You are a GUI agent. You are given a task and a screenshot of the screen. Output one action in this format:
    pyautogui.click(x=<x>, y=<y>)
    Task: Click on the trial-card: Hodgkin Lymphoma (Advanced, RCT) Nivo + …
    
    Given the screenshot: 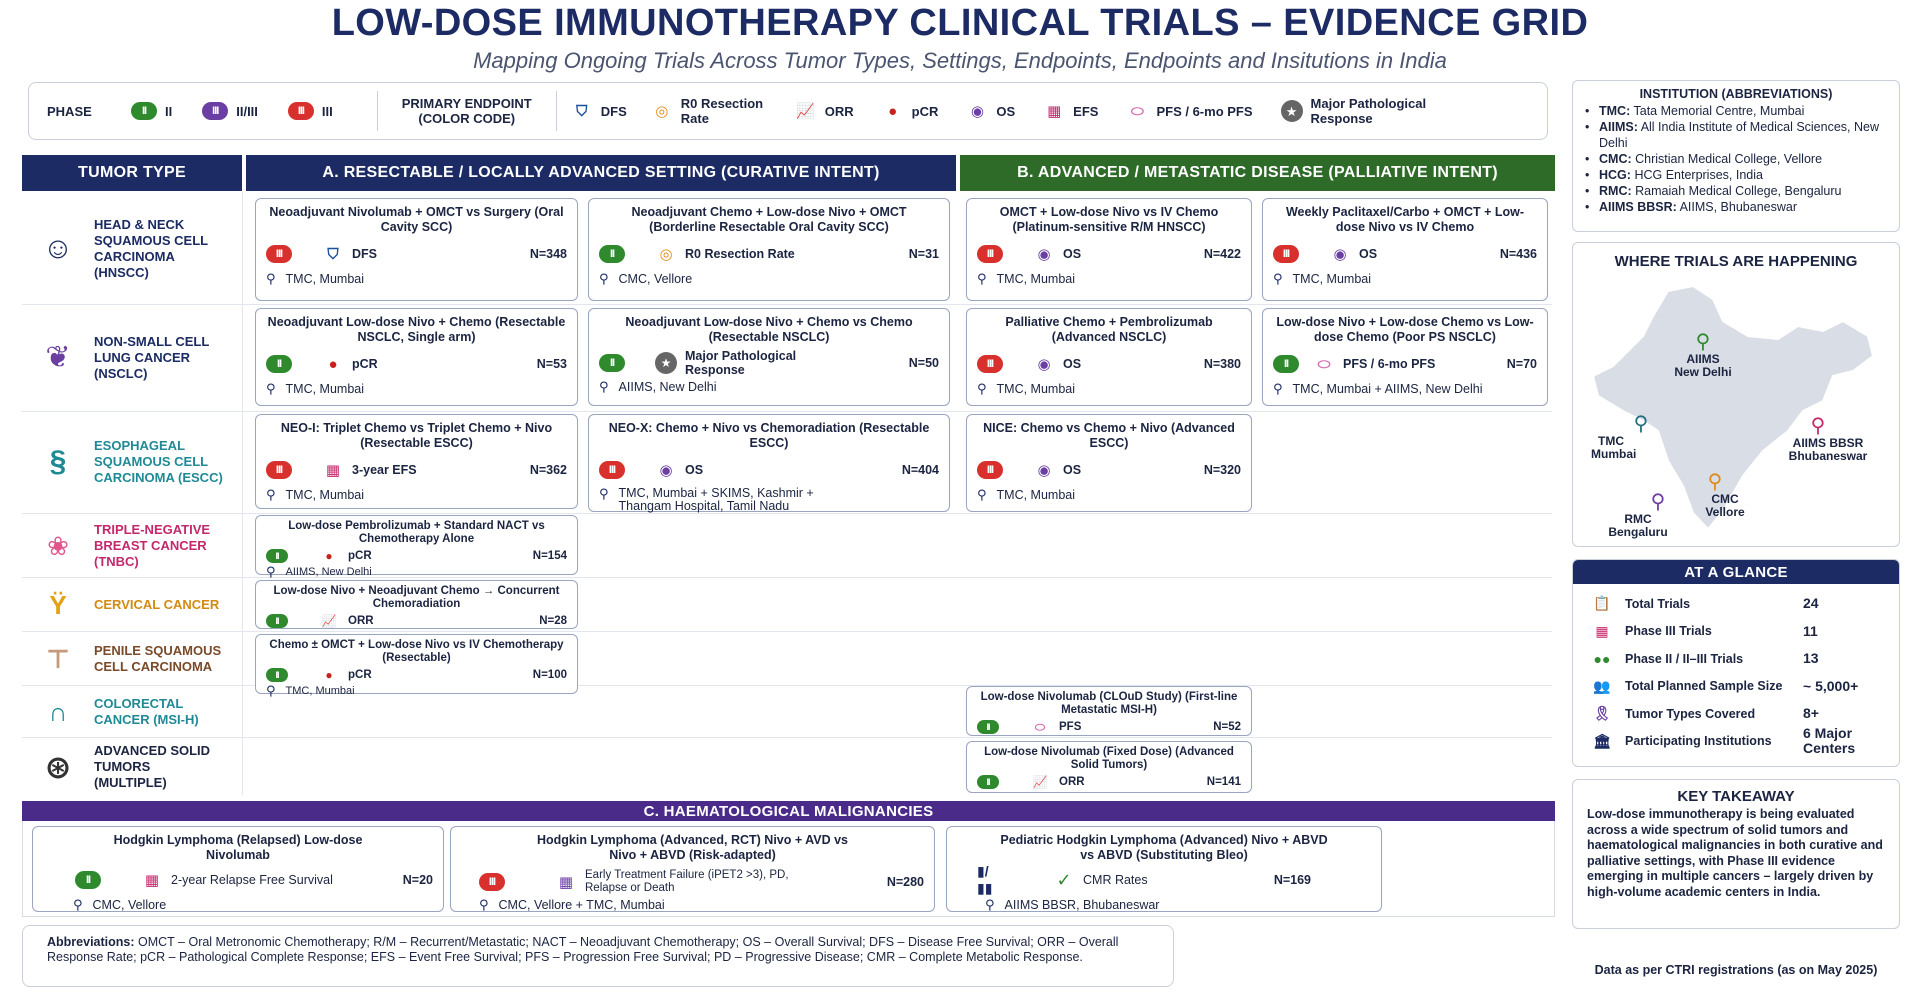 What is the action you would take?
    pyautogui.click(x=692, y=869)
    